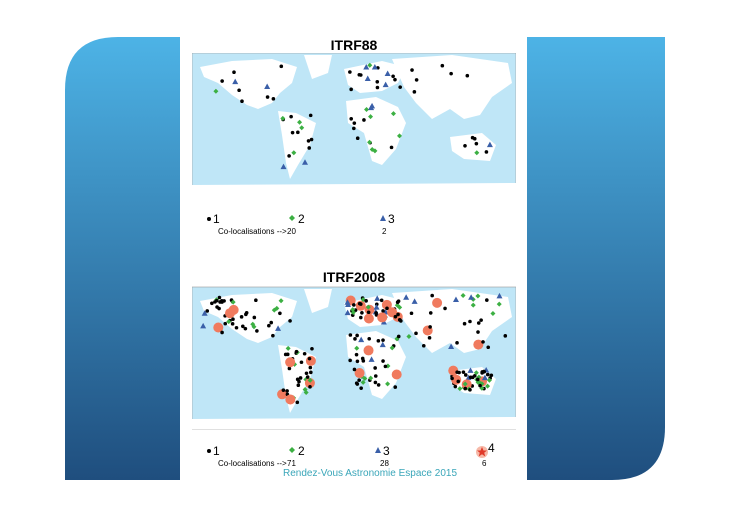  I want to click on colocation-count: 28, so click(384, 463).